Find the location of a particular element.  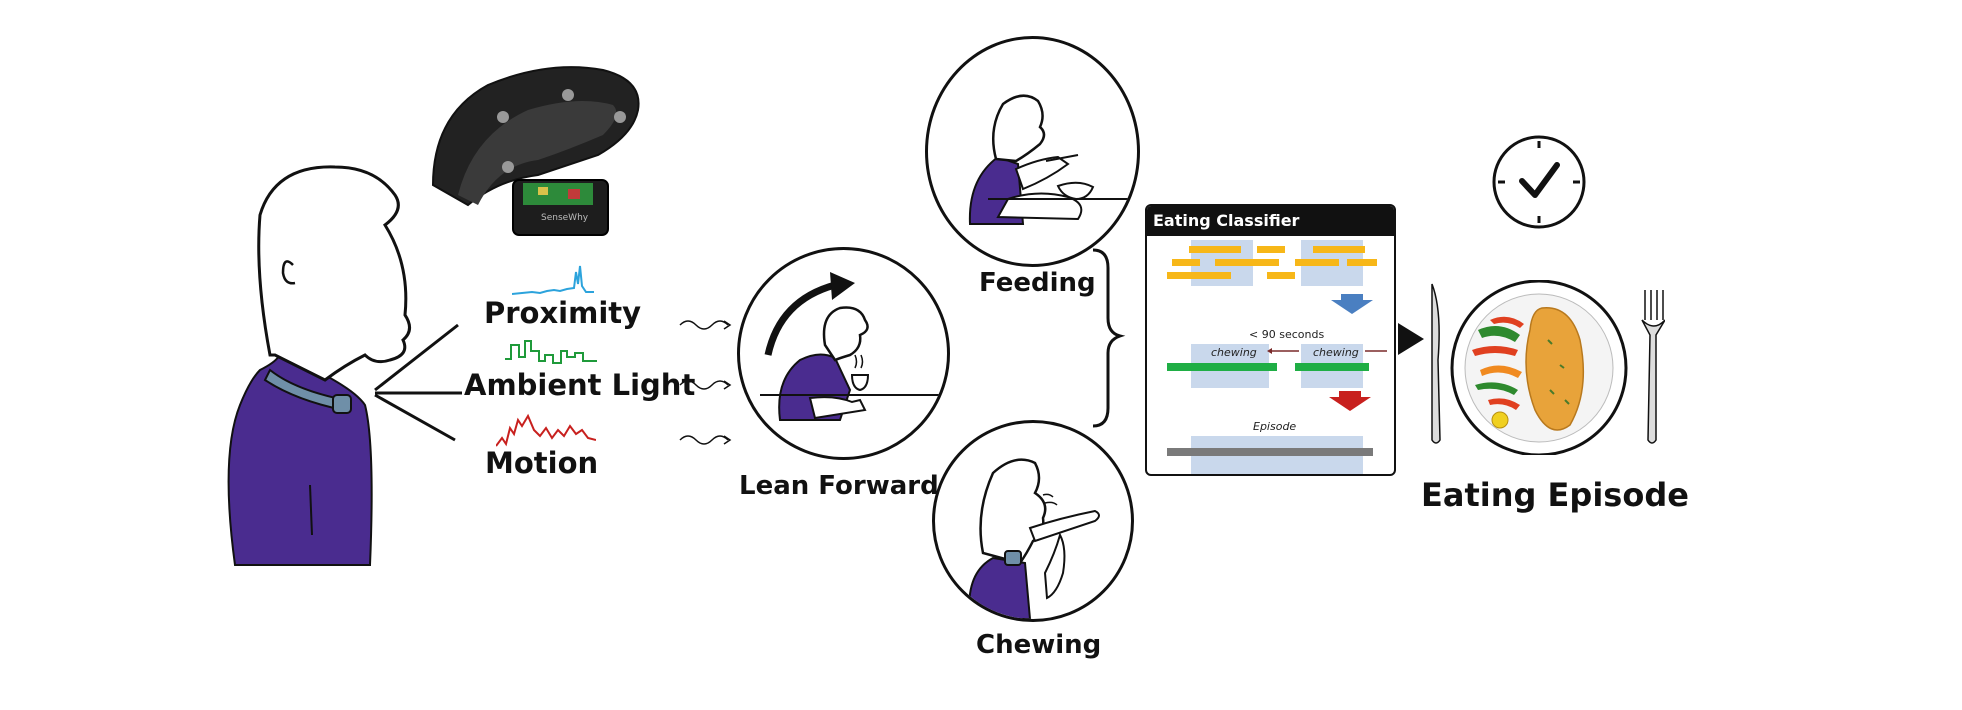

eating-classifier-panel: Eating Classifier is located at coordinates (1270, 340).